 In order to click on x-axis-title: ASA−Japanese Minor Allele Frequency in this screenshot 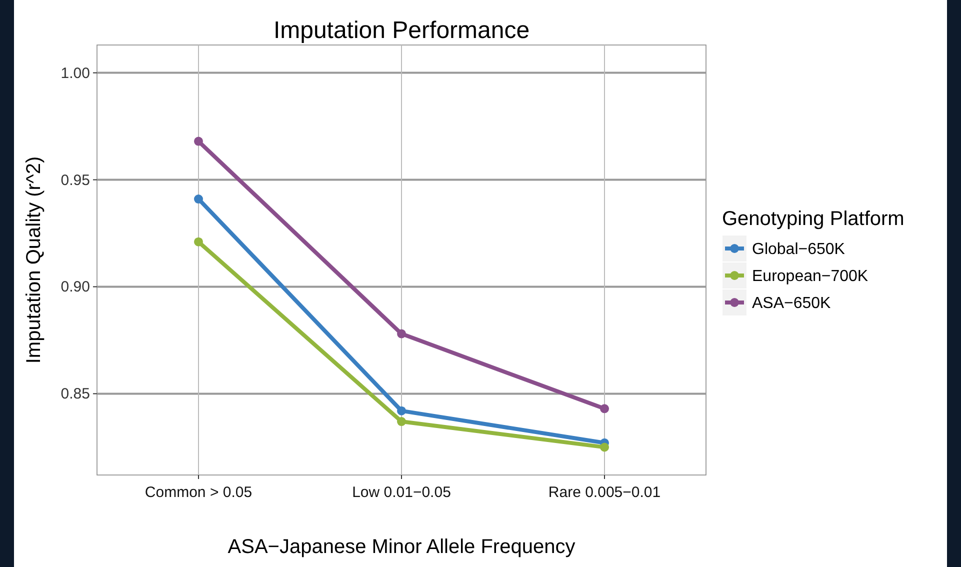, I will do `click(402, 547)`.